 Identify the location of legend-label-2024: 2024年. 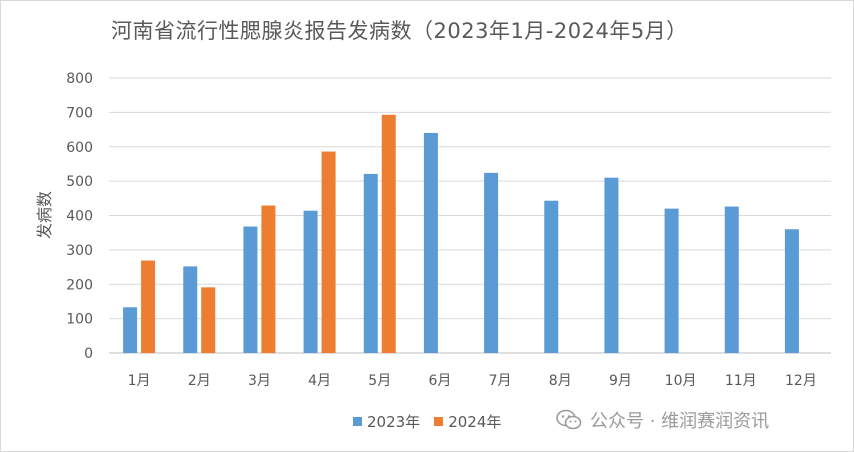
(475, 422).